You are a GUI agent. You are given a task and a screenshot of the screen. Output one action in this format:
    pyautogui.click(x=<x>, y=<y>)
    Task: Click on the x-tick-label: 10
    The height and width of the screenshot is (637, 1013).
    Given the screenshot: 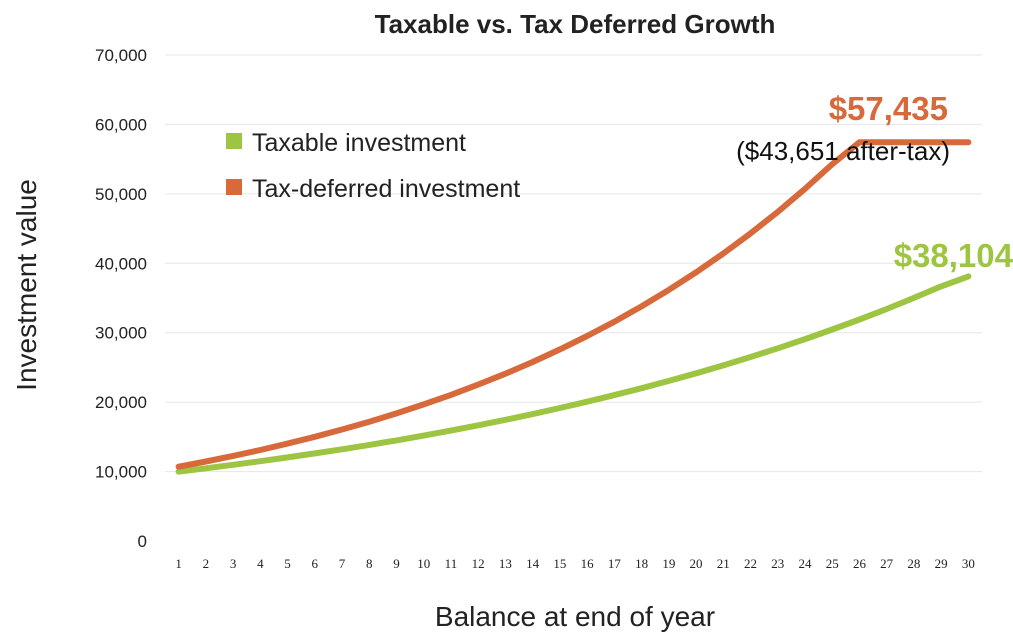 What is the action you would take?
    pyautogui.click(x=423, y=563)
    